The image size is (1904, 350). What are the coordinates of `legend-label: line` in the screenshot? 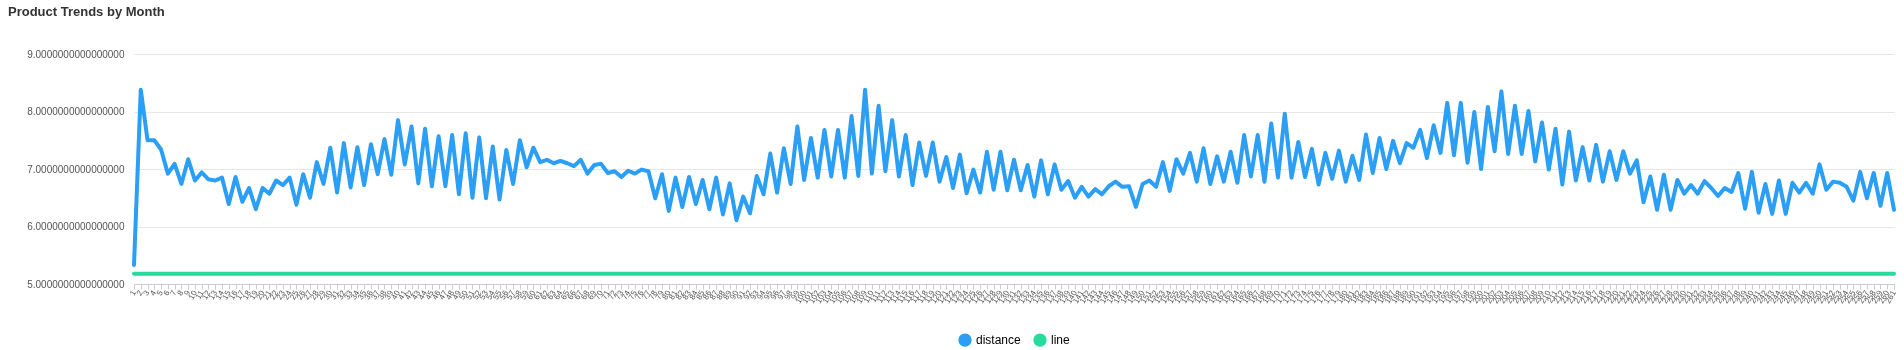 It's located at (1061, 340).